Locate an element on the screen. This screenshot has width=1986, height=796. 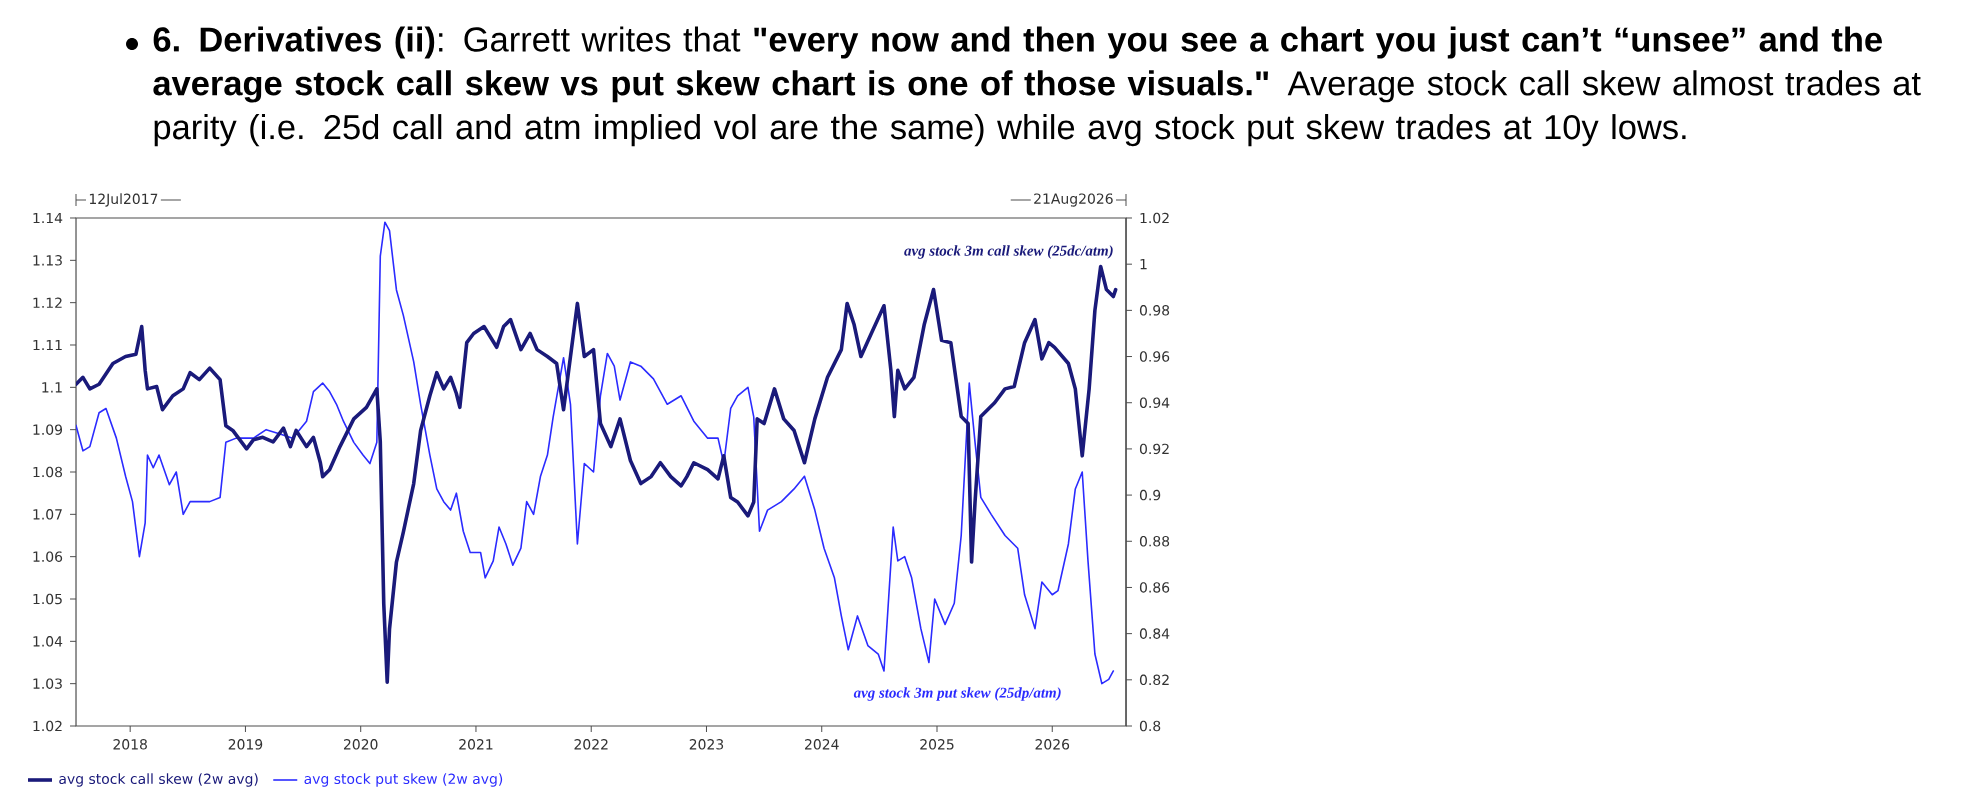
chart-title: 6. Derivatives (ii): Garrett writes that "every now and then you see a chart you just can’t “unsee” and the average stock call skew vs put skew chart is one of those visuals." Average stock call skew almost trades at parity (i.e. 25d call and atm implied vol are the same) while avg stock put skew trades at 10y lows. is located at coordinates (1037, 86).